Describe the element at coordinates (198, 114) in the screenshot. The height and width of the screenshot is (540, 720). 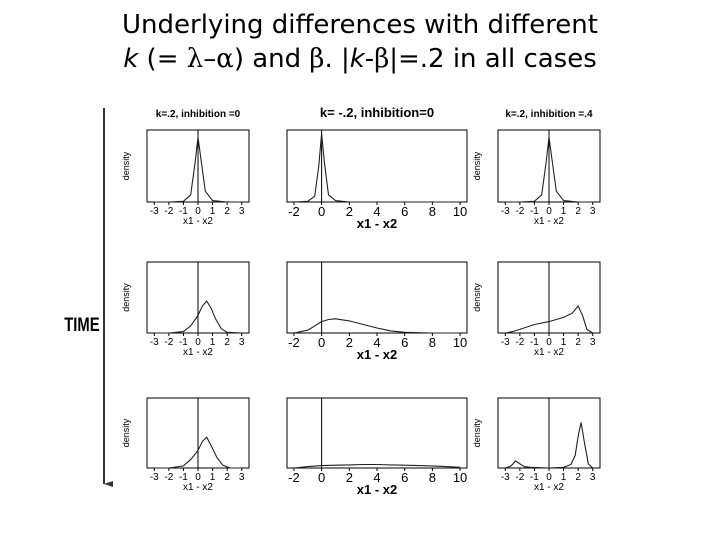
I see `column-title: k=.2, inhibition =0` at that location.